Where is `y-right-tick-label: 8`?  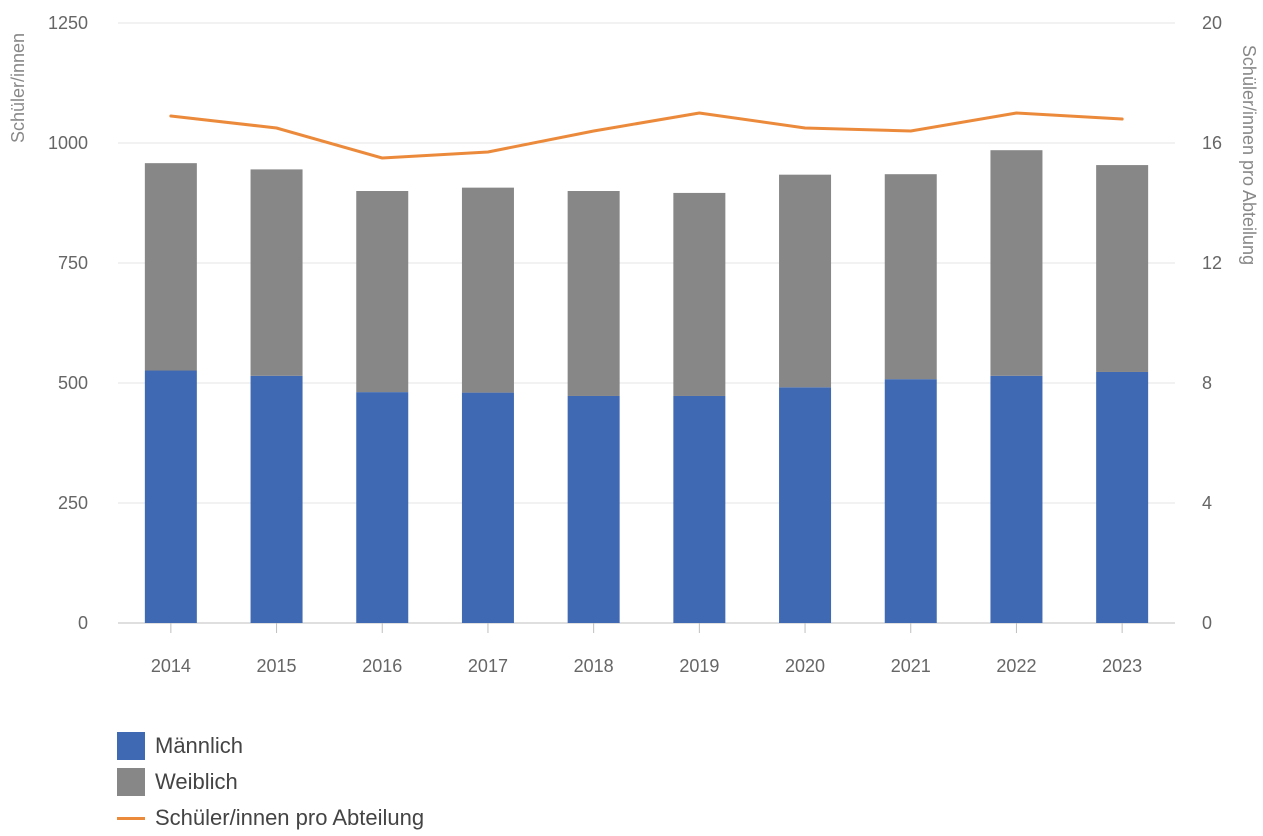 y-right-tick-label: 8 is located at coordinates (1207, 383).